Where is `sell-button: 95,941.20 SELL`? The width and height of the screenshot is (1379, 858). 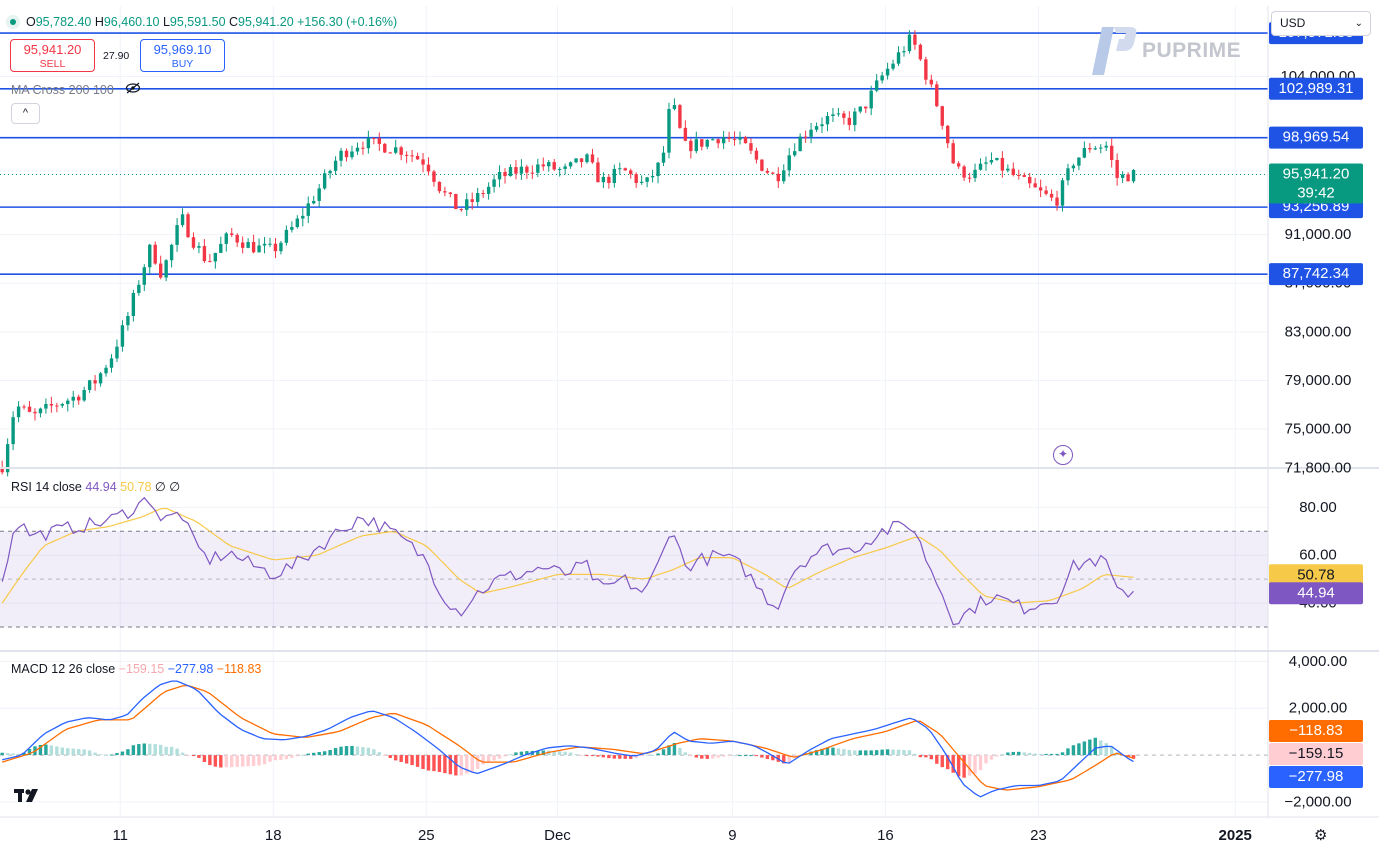 sell-button: 95,941.20 SELL is located at coordinates (52, 55).